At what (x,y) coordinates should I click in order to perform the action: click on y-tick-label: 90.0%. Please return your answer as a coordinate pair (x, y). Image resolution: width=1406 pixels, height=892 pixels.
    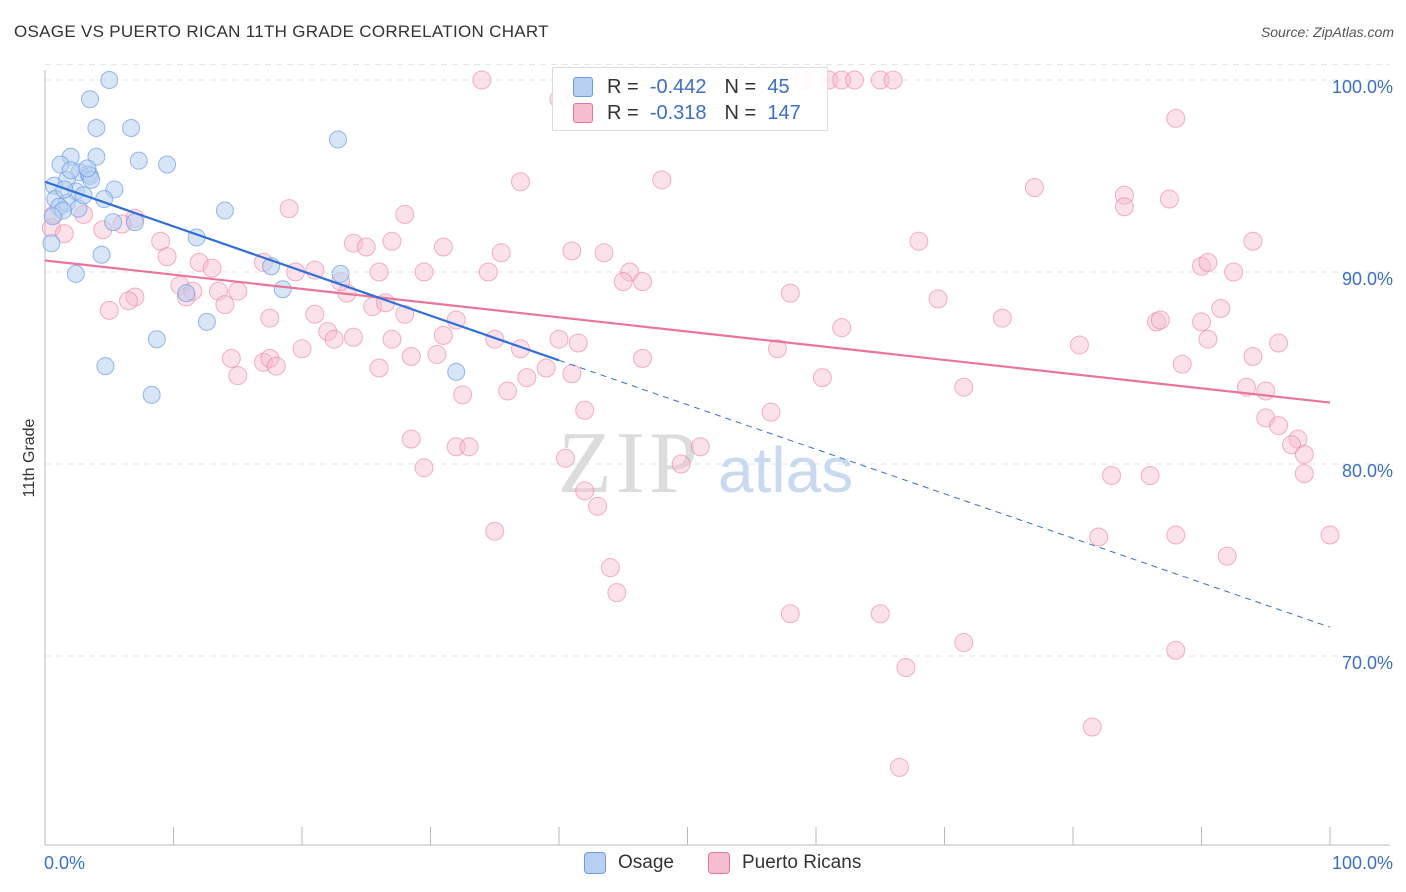
    Looking at the image, I should click on (1367, 279).